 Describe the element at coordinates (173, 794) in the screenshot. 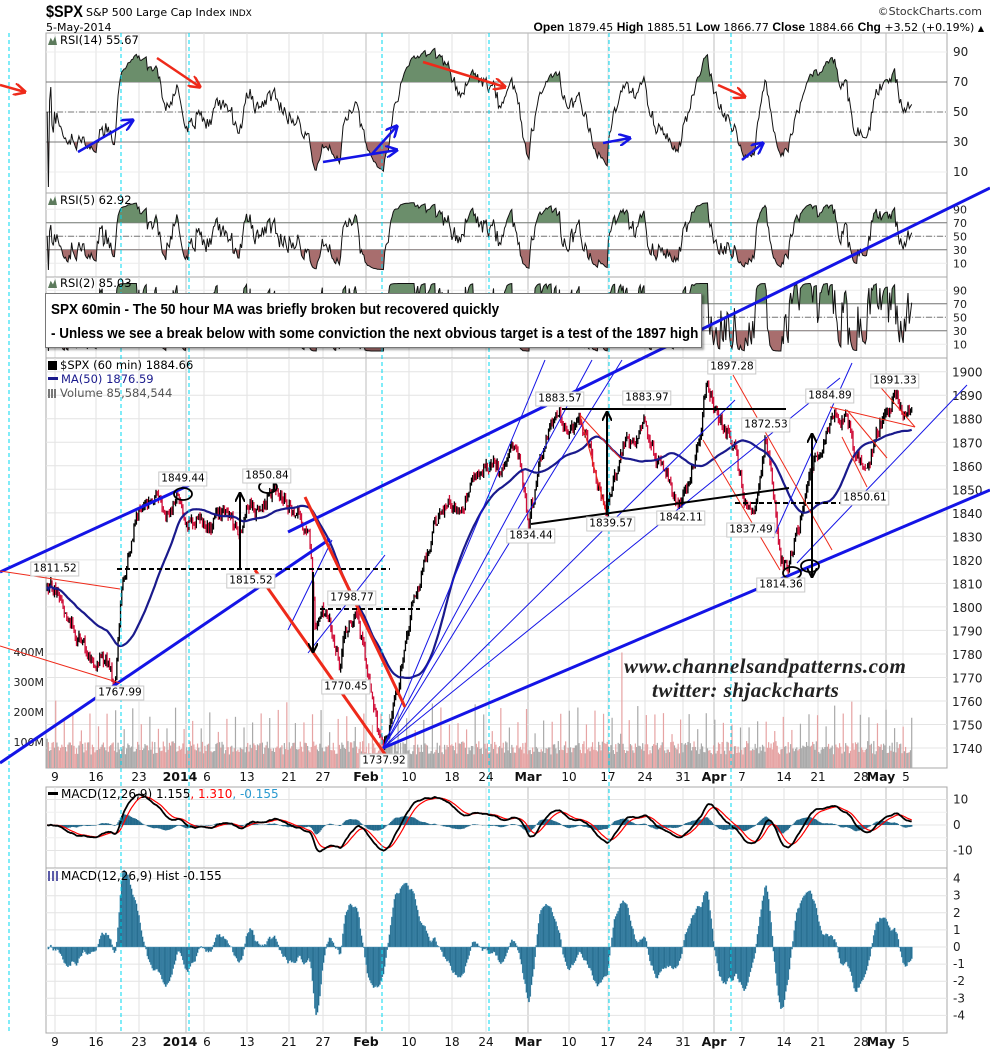

I see `macd-value: 1.155` at that location.